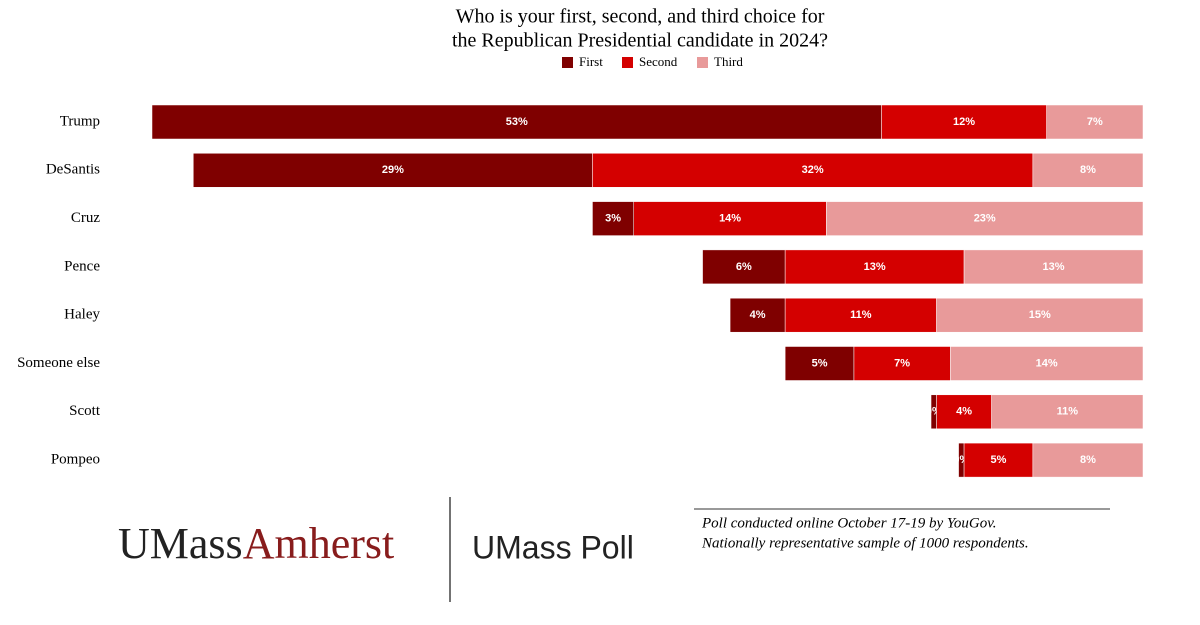  What do you see at coordinates (86, 218) in the screenshot?
I see `y-tick-label: Cruz` at bounding box center [86, 218].